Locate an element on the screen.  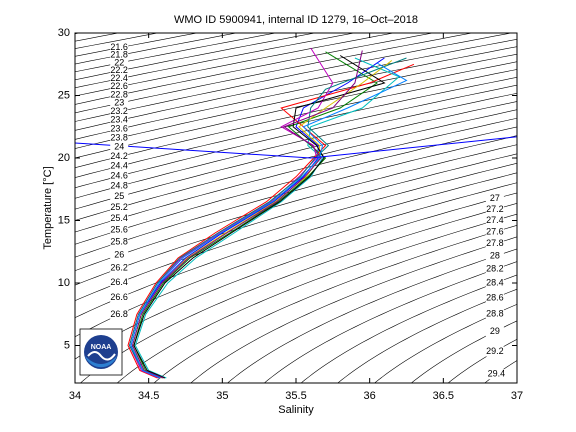
contour-label: 28.8 is located at coordinates (495, 313).